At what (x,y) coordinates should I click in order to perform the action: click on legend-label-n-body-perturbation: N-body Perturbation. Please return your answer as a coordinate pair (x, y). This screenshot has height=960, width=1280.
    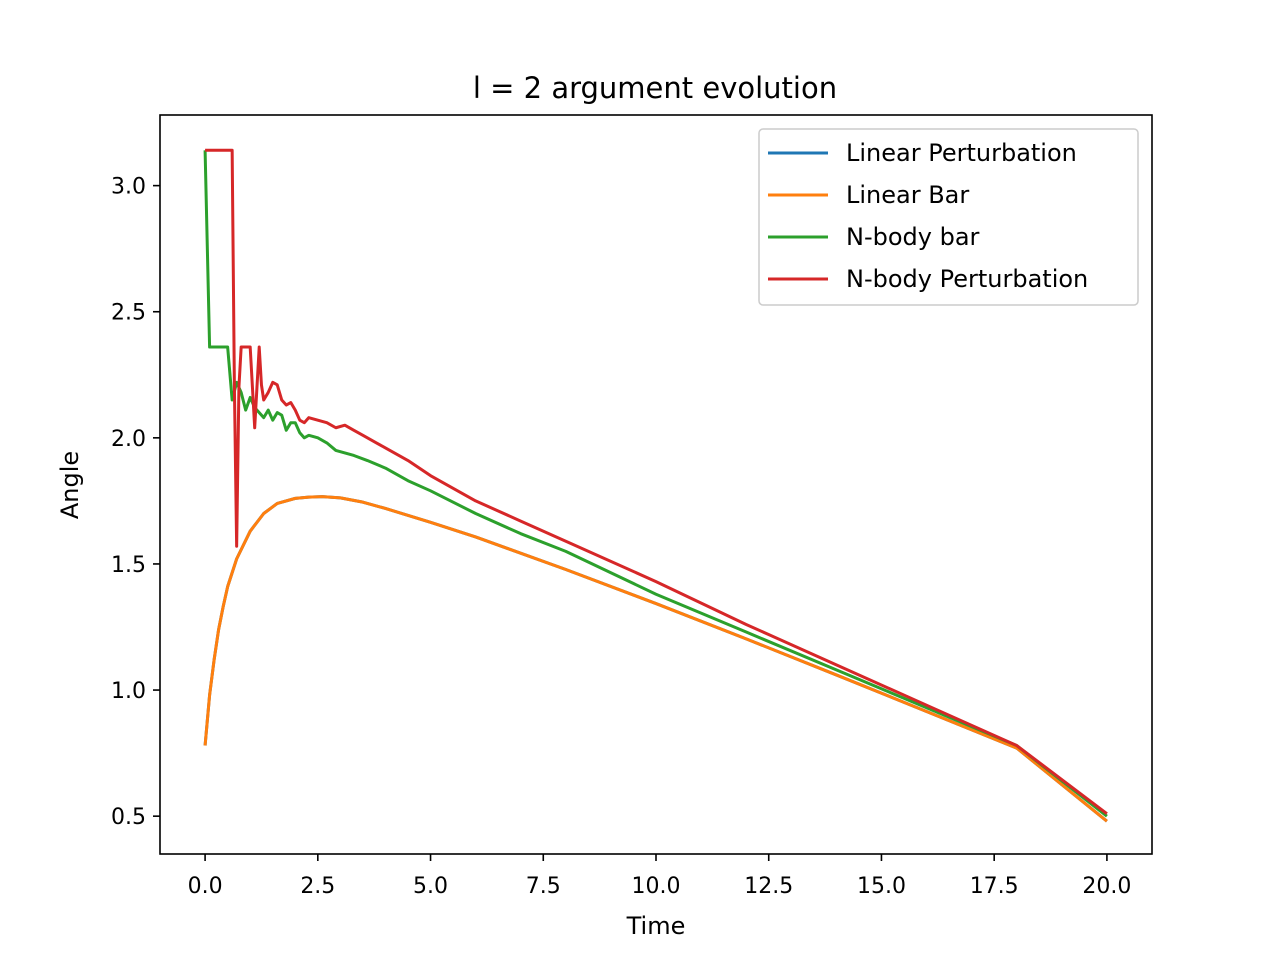
    Looking at the image, I should click on (967, 279).